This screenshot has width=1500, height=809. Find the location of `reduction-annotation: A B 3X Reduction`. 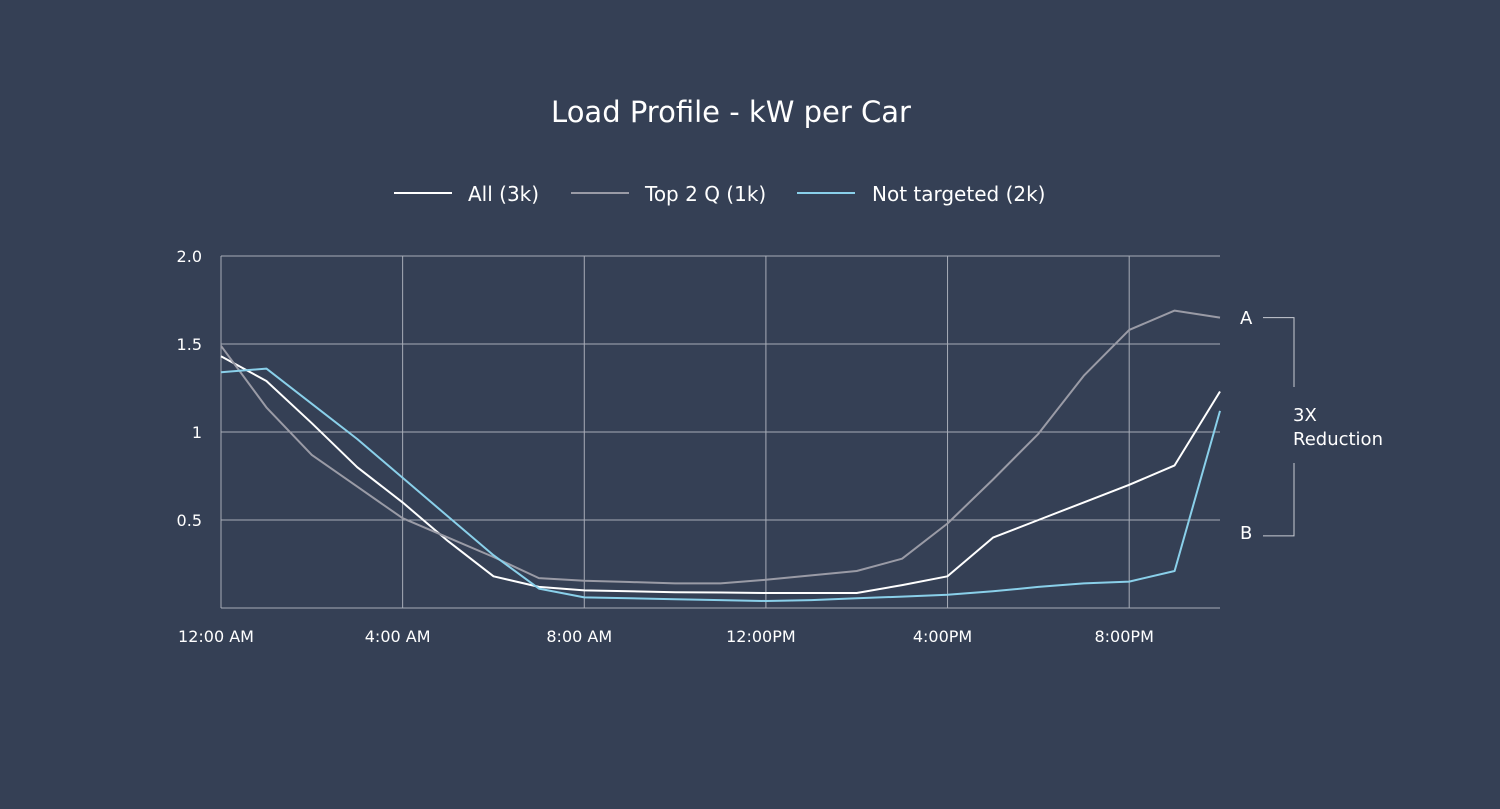

reduction-annotation: A B 3X Reduction is located at coordinates (1311, 426).